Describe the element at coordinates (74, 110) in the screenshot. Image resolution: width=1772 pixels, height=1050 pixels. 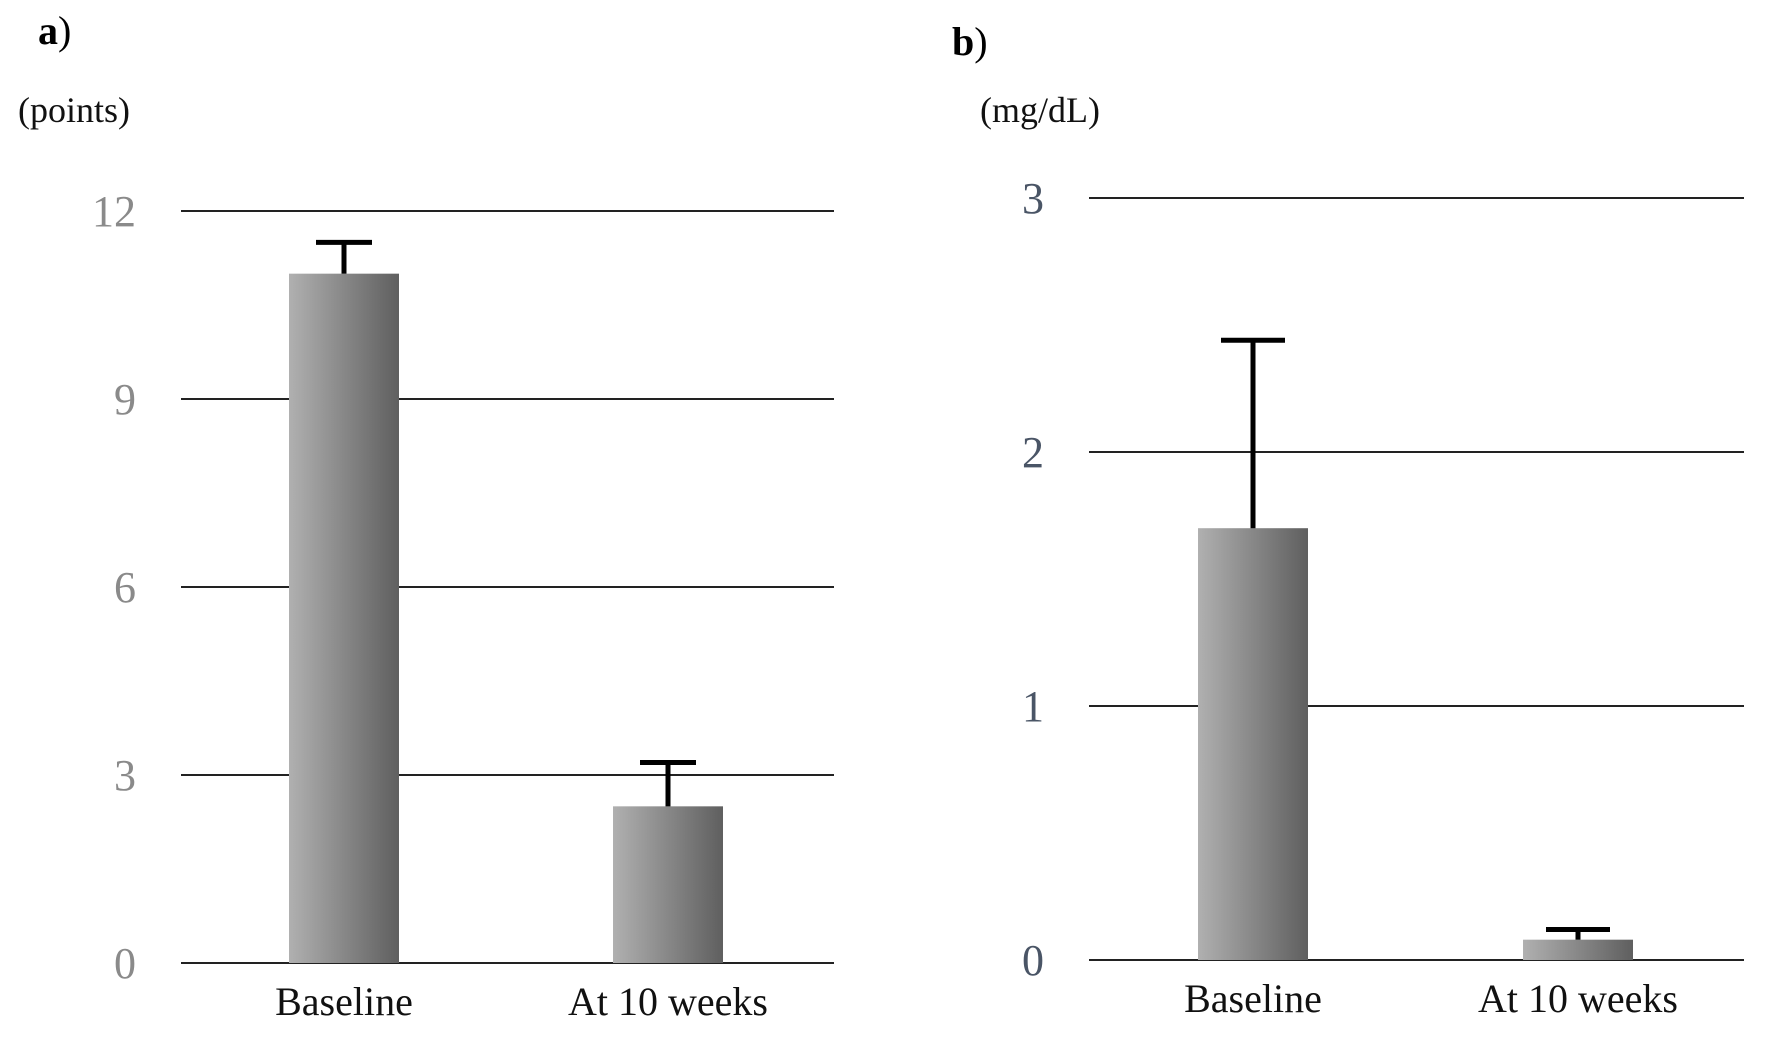
I see `panel-a-unit-label: (points)` at that location.